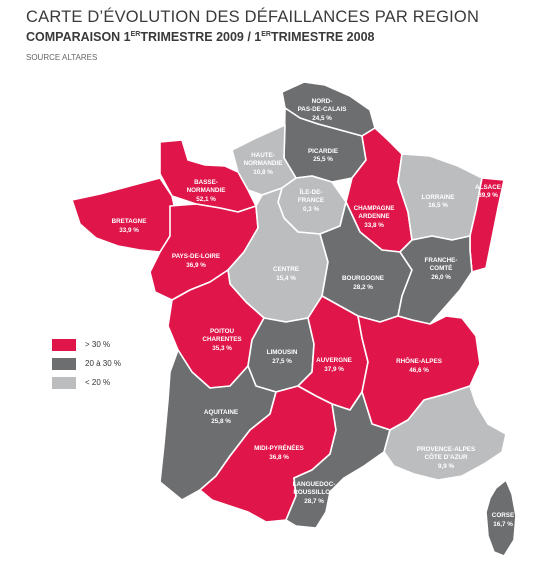 The height and width of the screenshot is (566, 542). I want to click on label-rhone-alpes: RHÔNE-ALPES 46,6 %, so click(419, 365).